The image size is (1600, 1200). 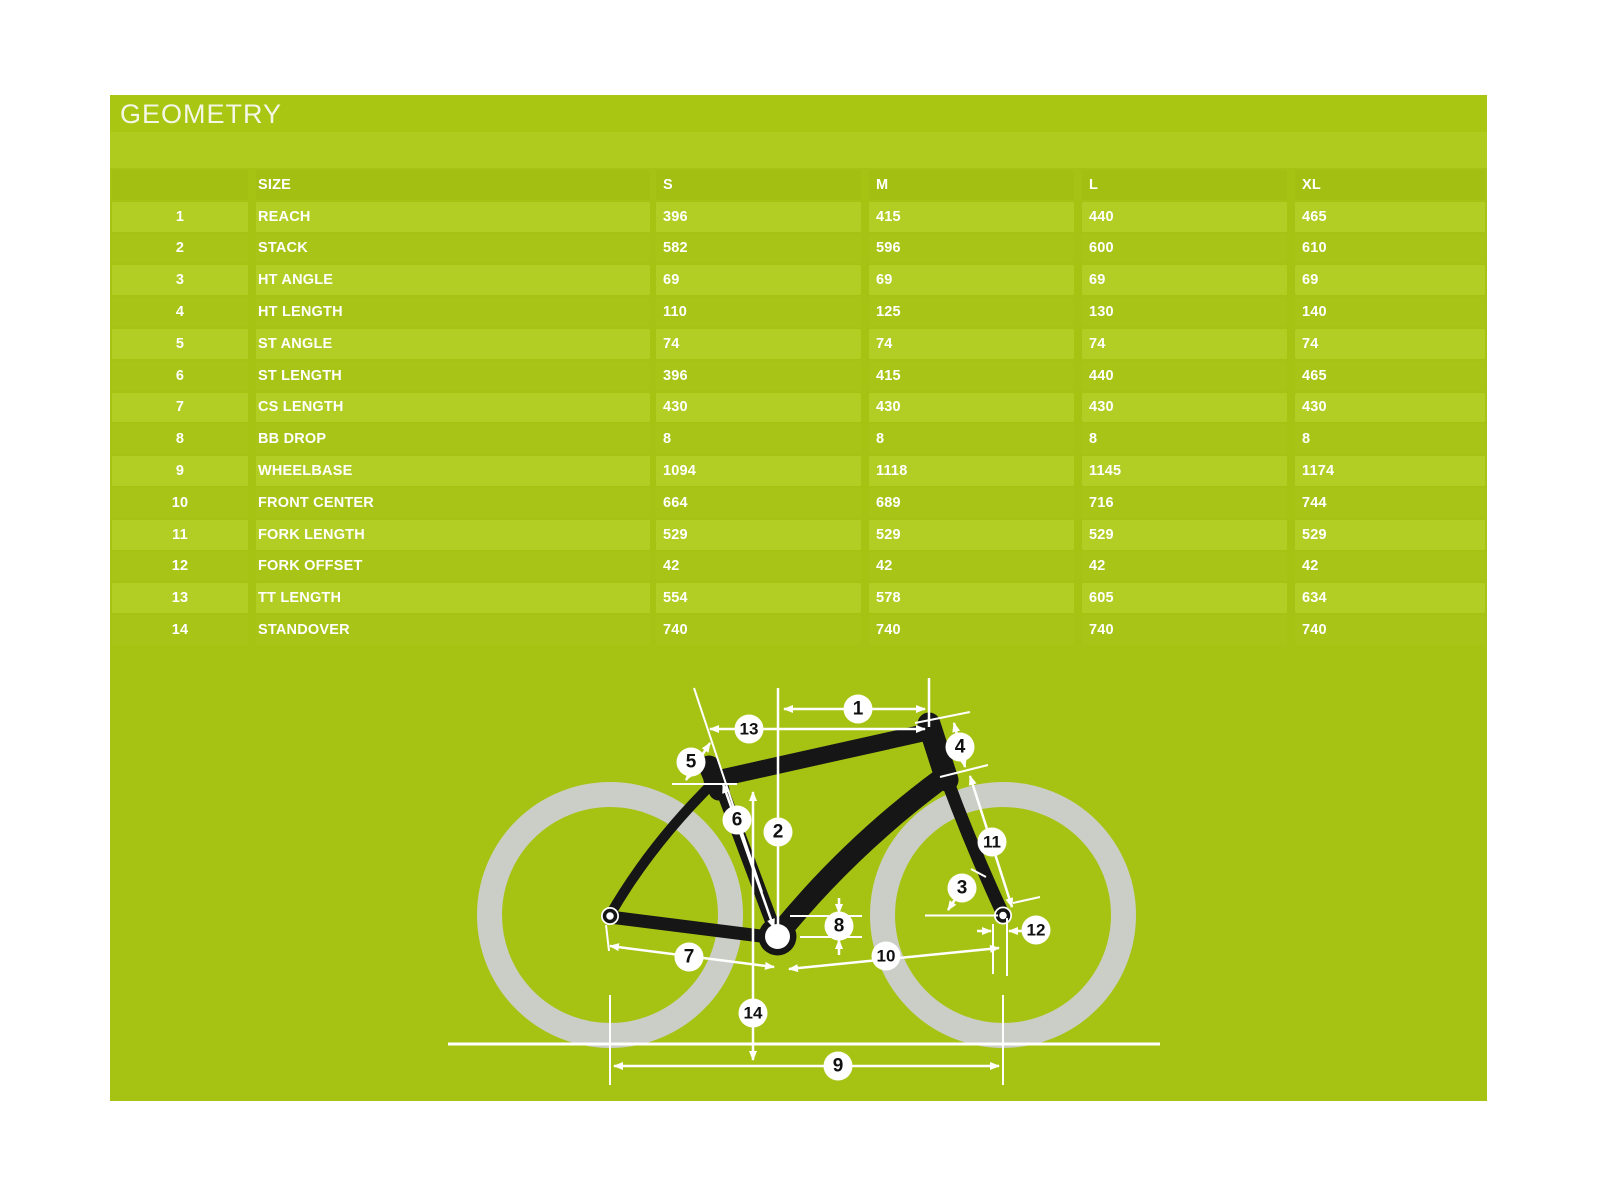 I want to click on row-label-cell: HT ANGLE, so click(x=453, y=280).